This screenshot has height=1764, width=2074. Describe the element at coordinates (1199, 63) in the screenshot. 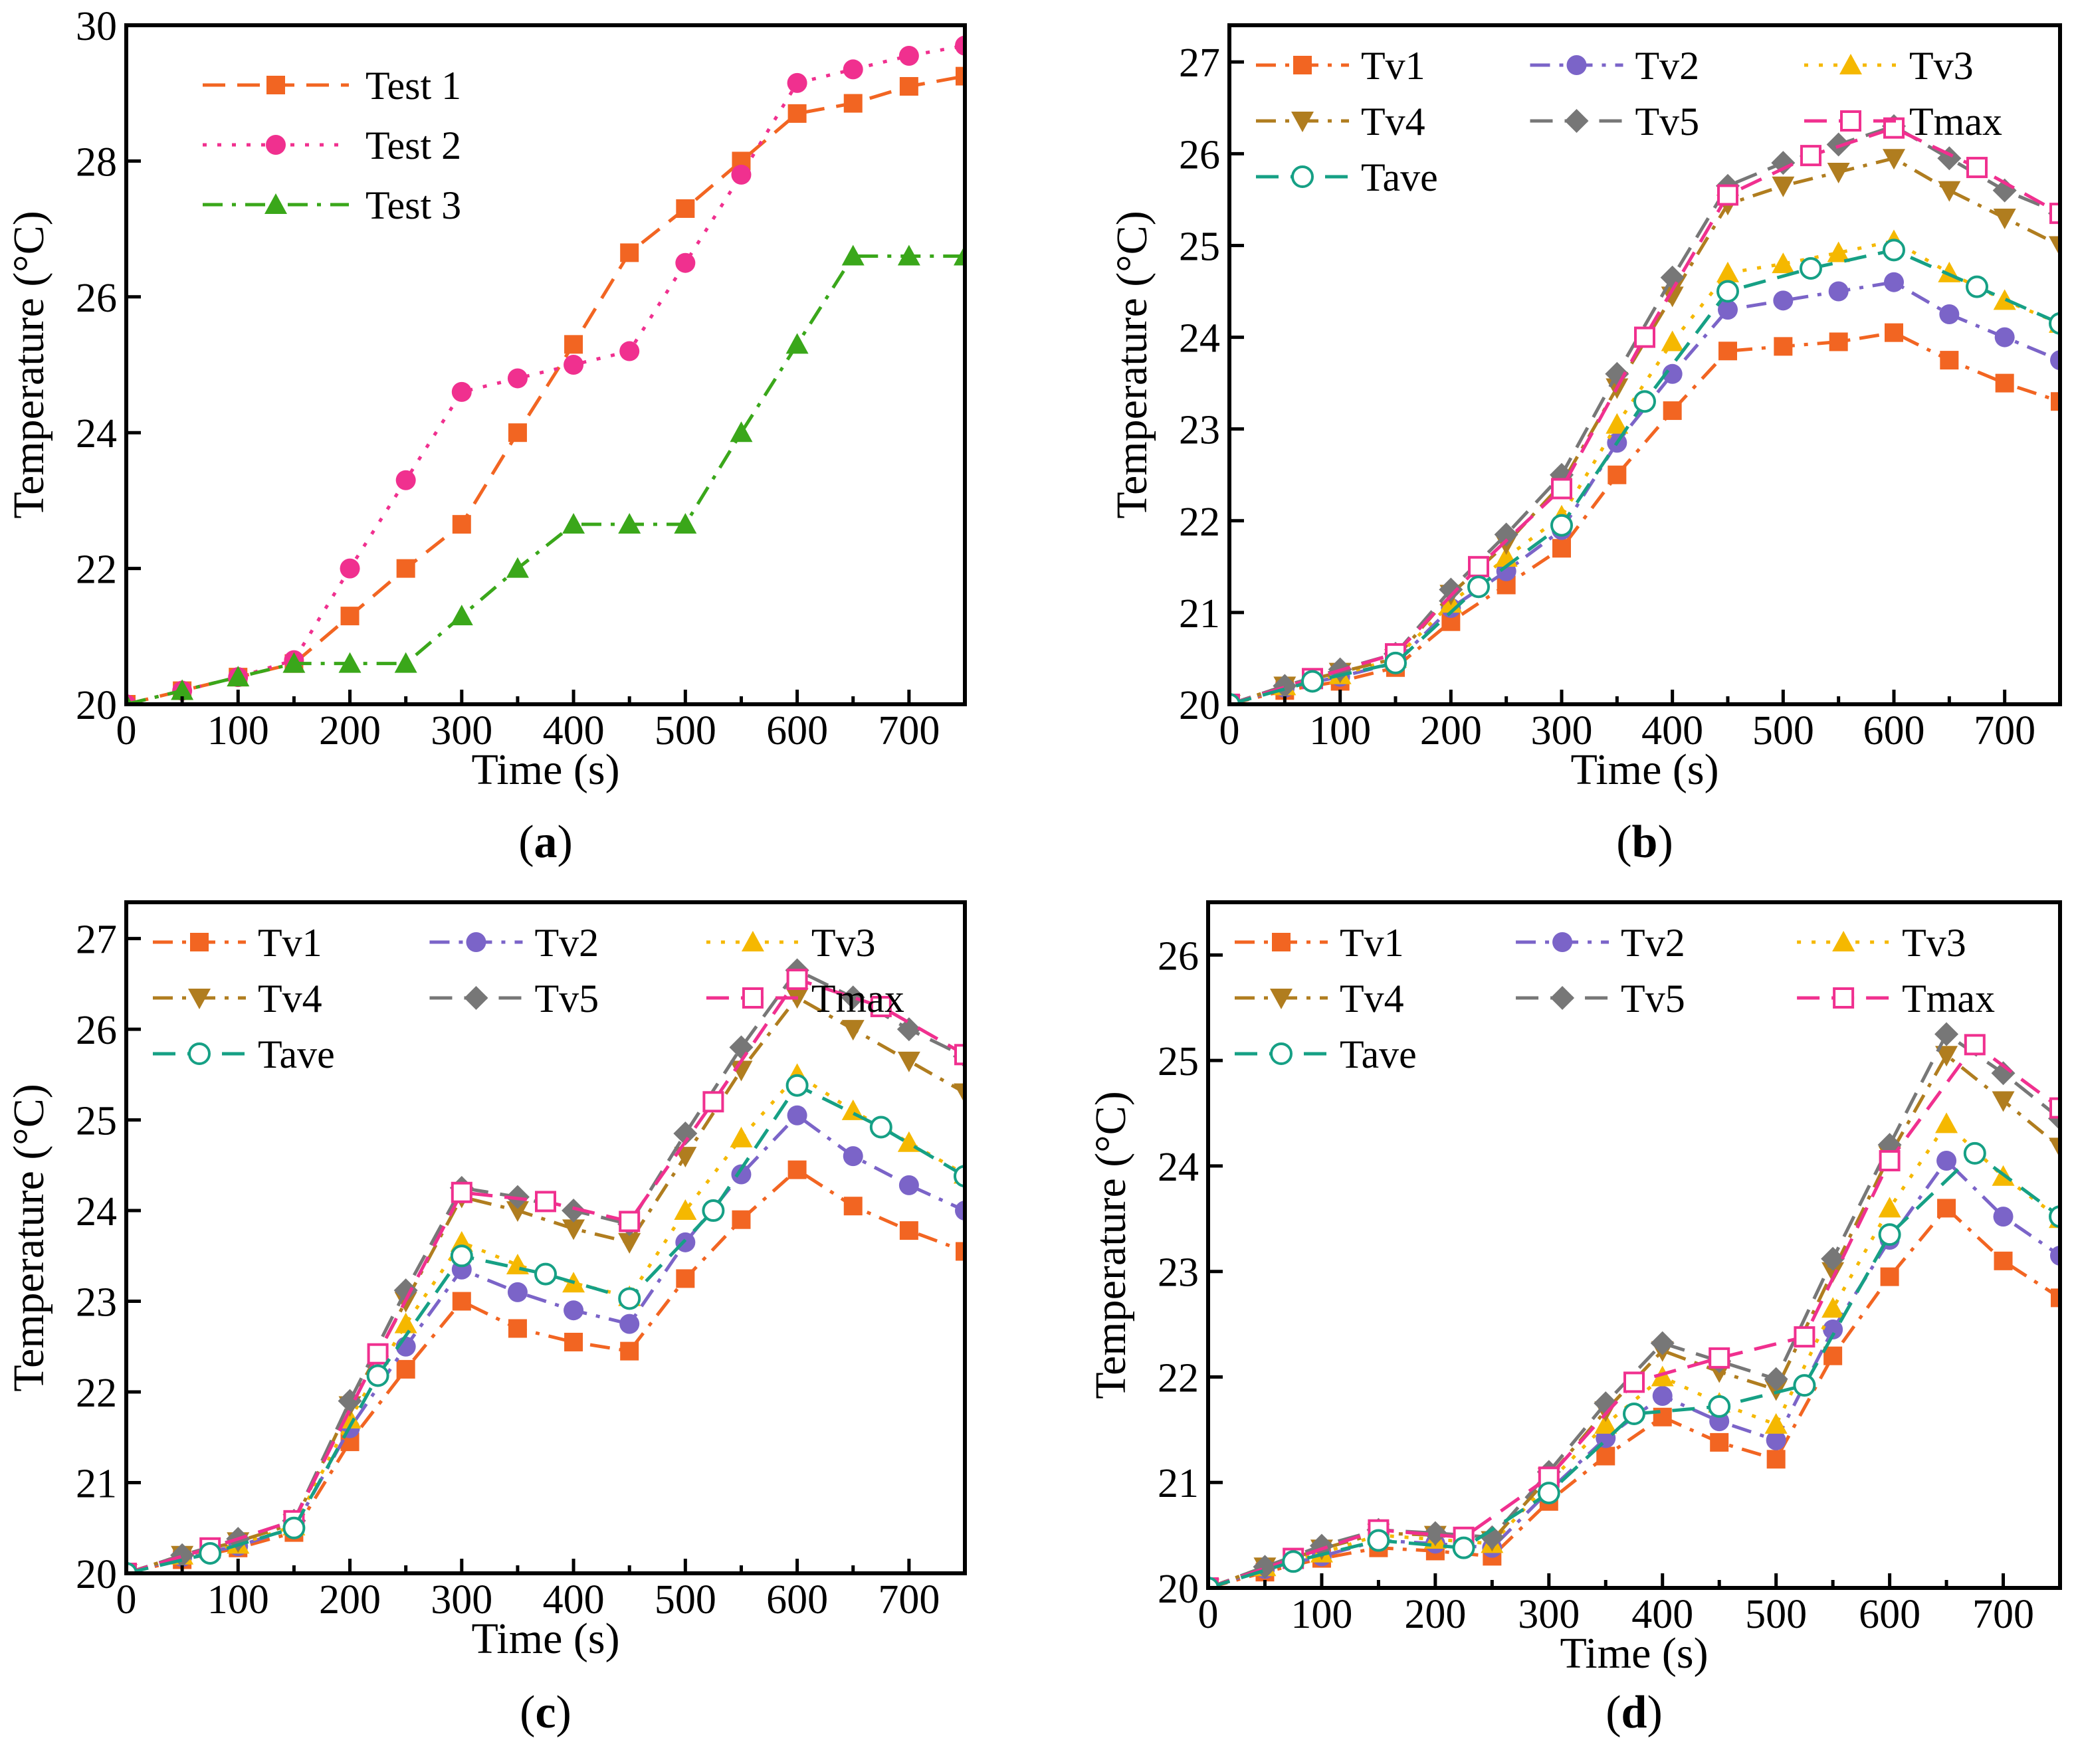

I see `y-tick-label: 27` at that location.